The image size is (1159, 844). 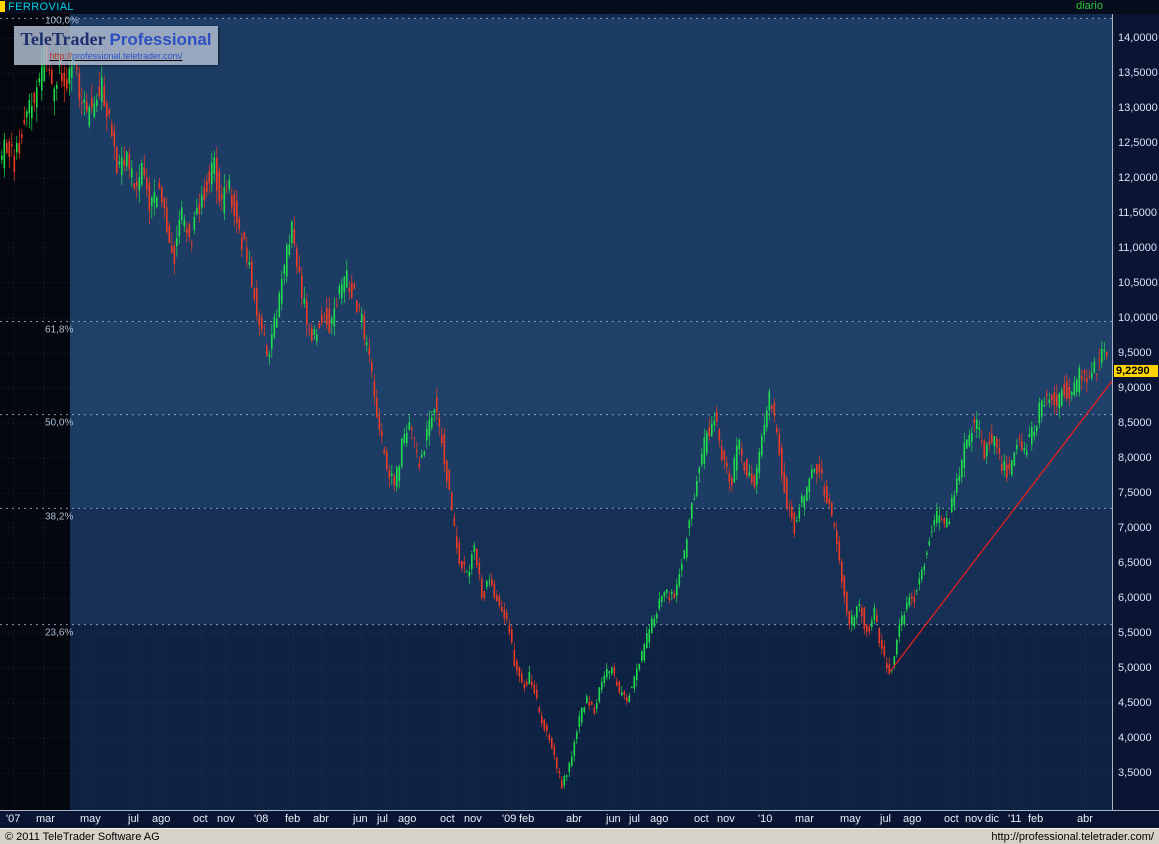 I want to click on price-tick-label: 9,0000, so click(x=1135, y=388).